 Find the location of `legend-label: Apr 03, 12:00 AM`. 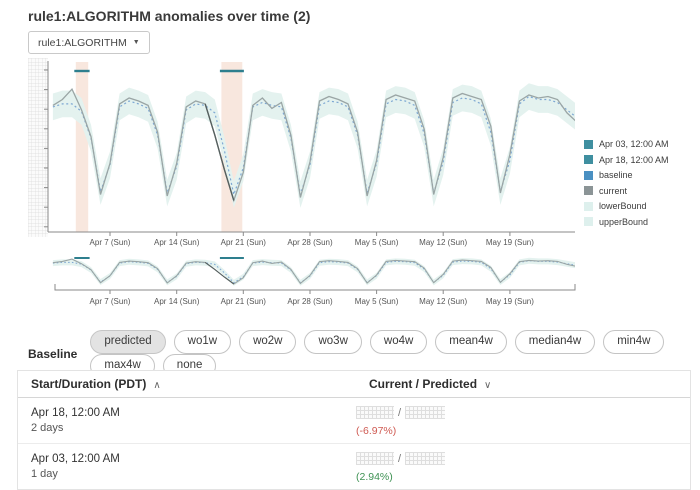

legend-label: Apr 03, 12:00 AM is located at coordinates (634, 144).